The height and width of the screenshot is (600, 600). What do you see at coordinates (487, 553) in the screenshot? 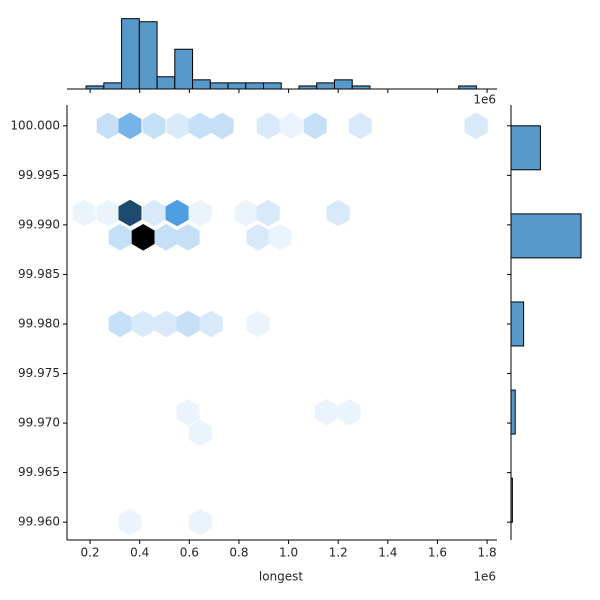
I see `x-tick-label: 1.8` at bounding box center [487, 553].